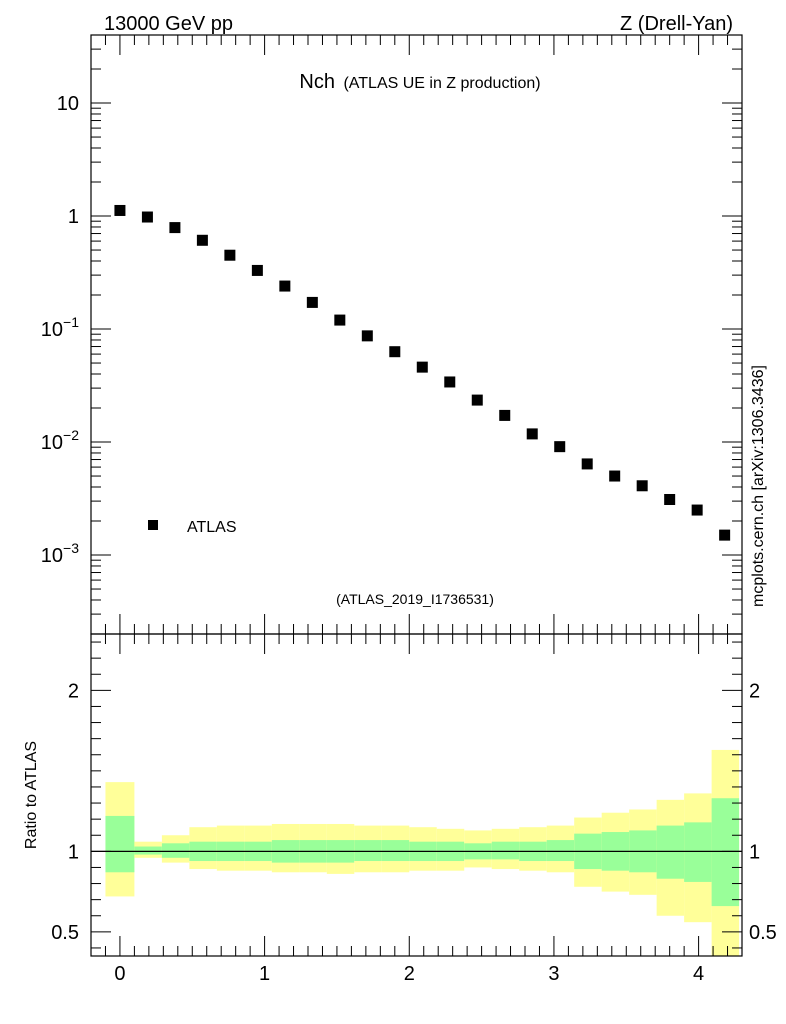  Describe the element at coordinates (60, 327) in the screenshot. I see `y-tick-label: 10⁻¹` at that location.